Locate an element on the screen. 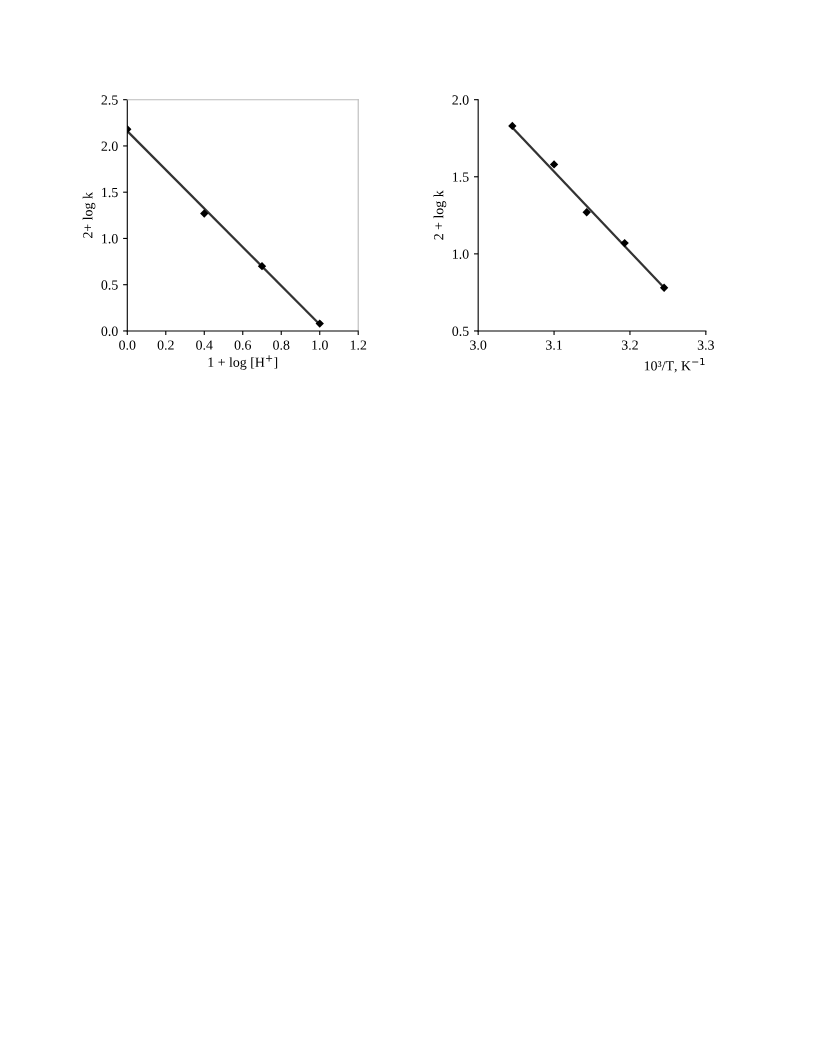 This screenshot has height=1056, width=816. x-tick-label: 3.3 is located at coordinates (705, 345).